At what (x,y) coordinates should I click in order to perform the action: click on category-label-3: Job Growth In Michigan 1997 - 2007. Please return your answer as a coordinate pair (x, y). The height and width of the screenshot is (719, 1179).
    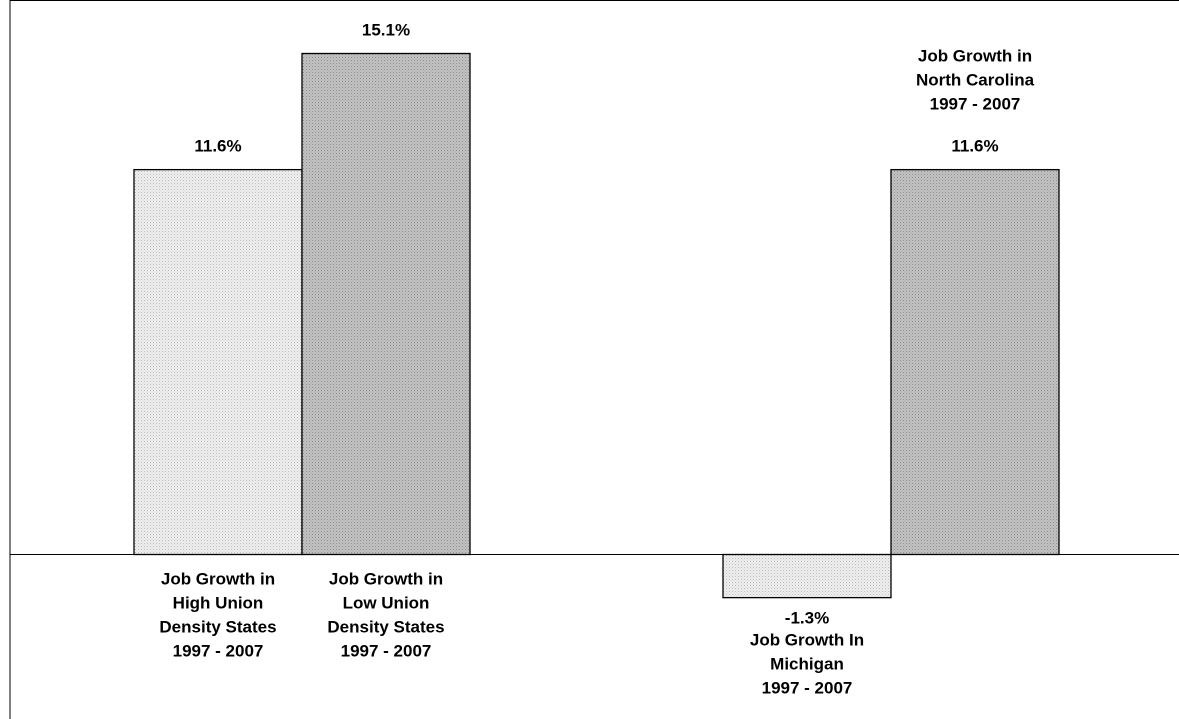
    Looking at the image, I should click on (807, 664).